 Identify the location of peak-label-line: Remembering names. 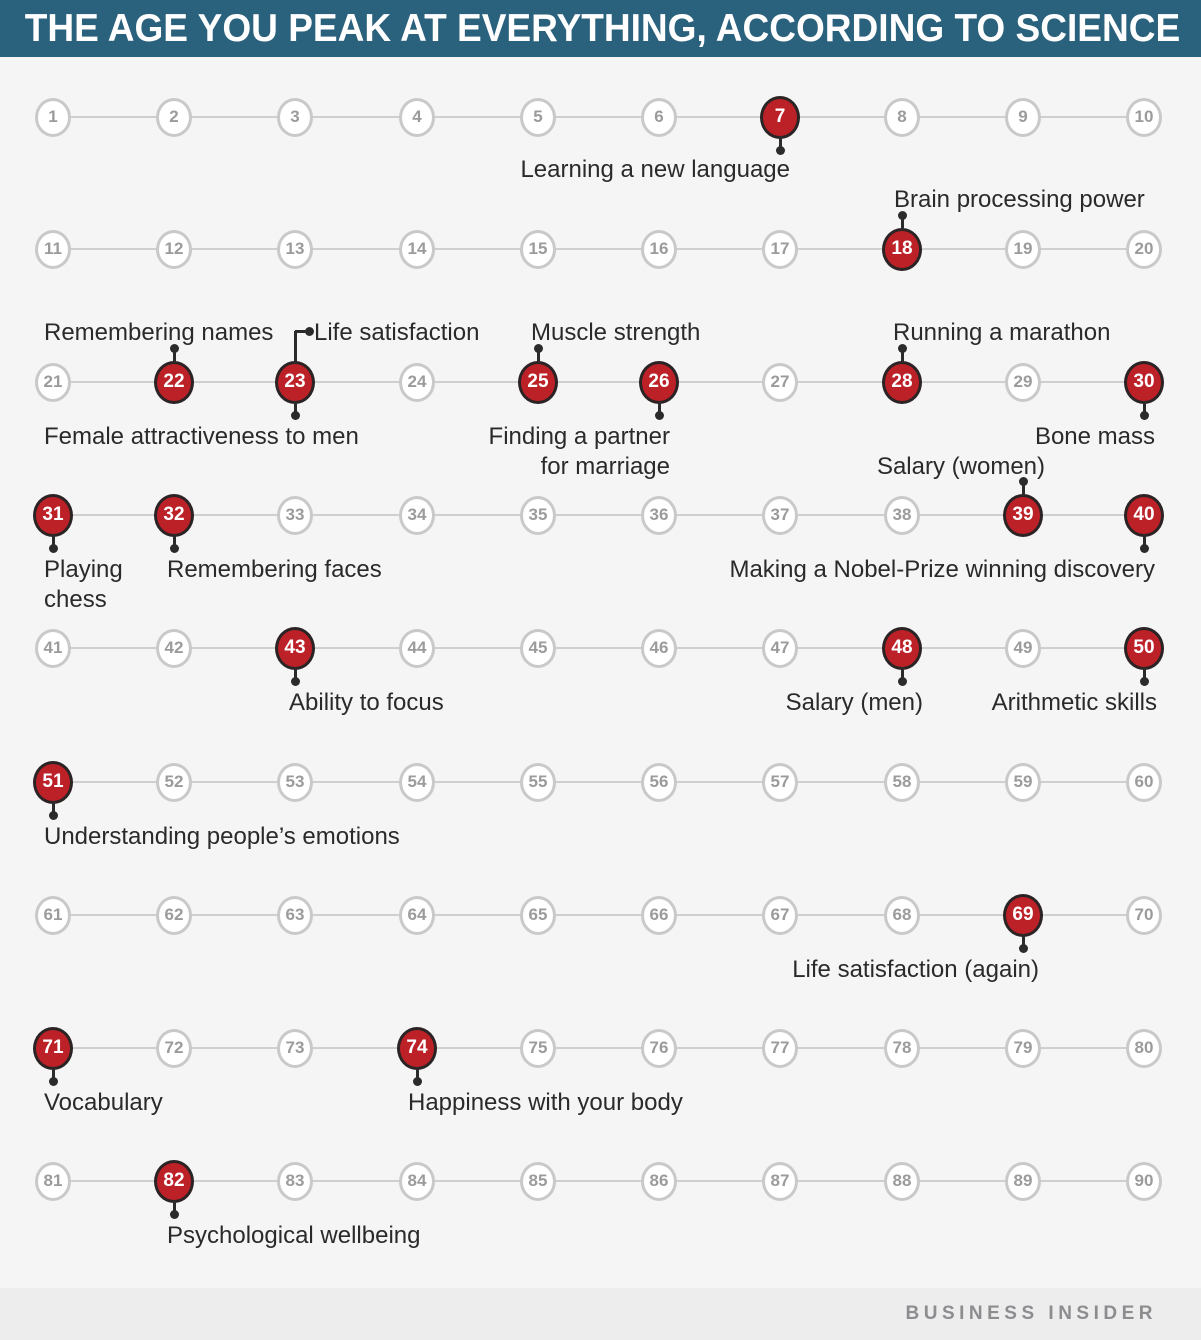
(159, 332).